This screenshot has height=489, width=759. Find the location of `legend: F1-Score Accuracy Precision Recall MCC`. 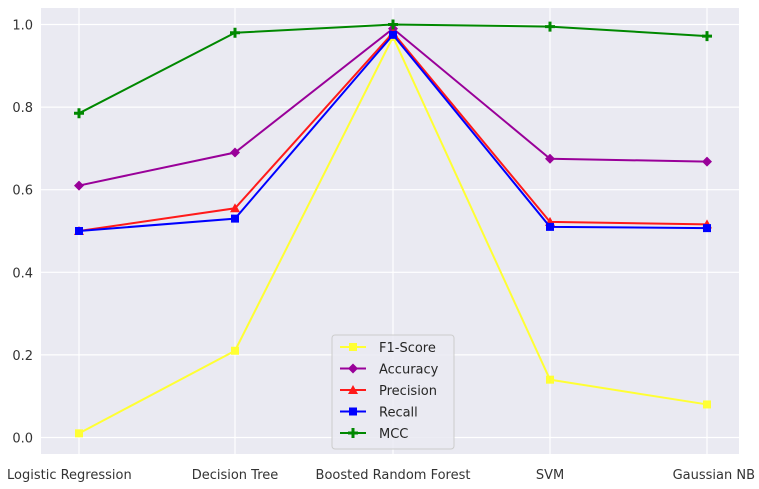

legend: F1-Score Accuracy Precision Recall MCC is located at coordinates (393, 392).